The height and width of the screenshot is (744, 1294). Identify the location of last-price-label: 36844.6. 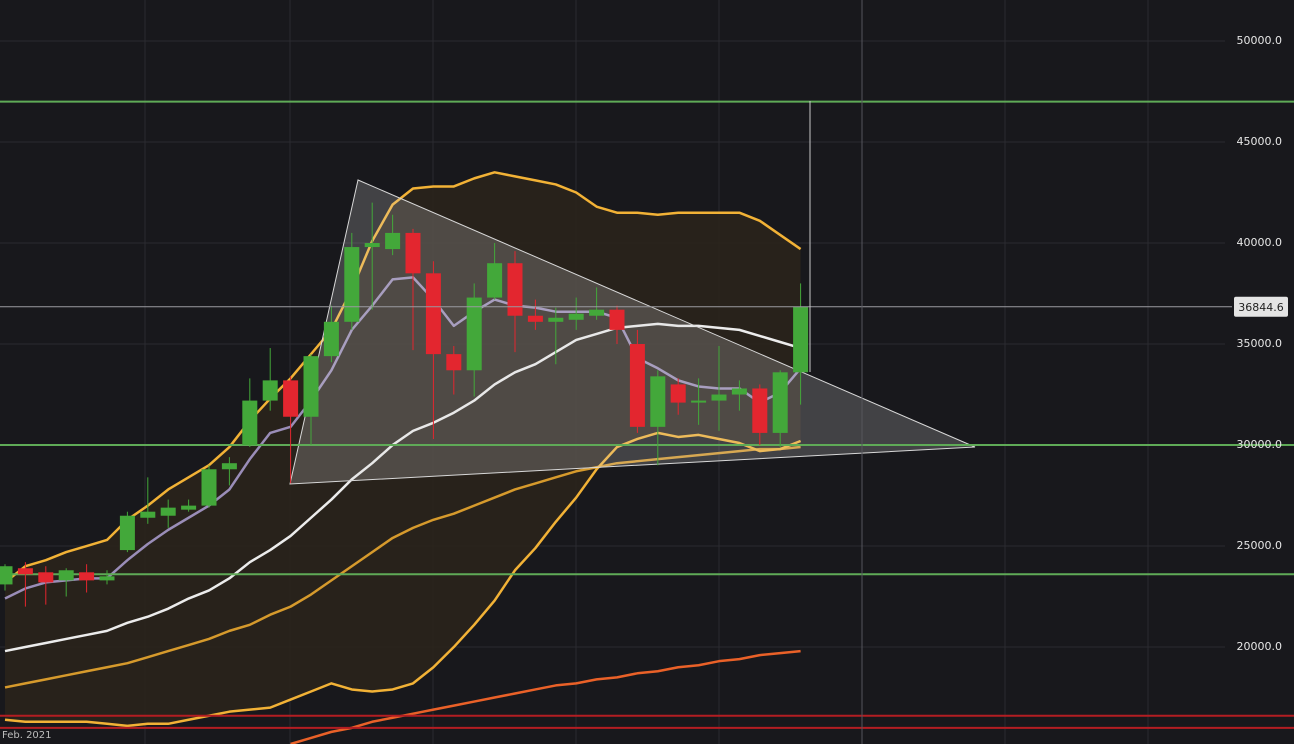
(1261, 307).